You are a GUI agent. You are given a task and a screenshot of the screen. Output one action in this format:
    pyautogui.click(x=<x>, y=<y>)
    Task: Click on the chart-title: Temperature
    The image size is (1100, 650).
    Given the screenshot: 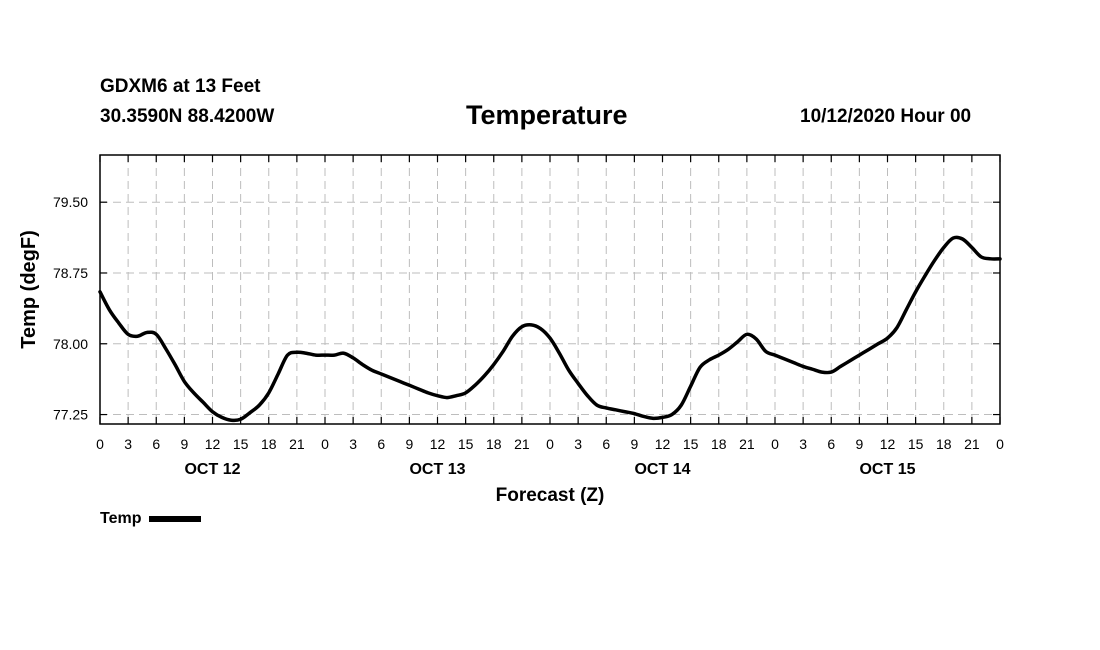 What is the action you would take?
    pyautogui.click(x=547, y=115)
    